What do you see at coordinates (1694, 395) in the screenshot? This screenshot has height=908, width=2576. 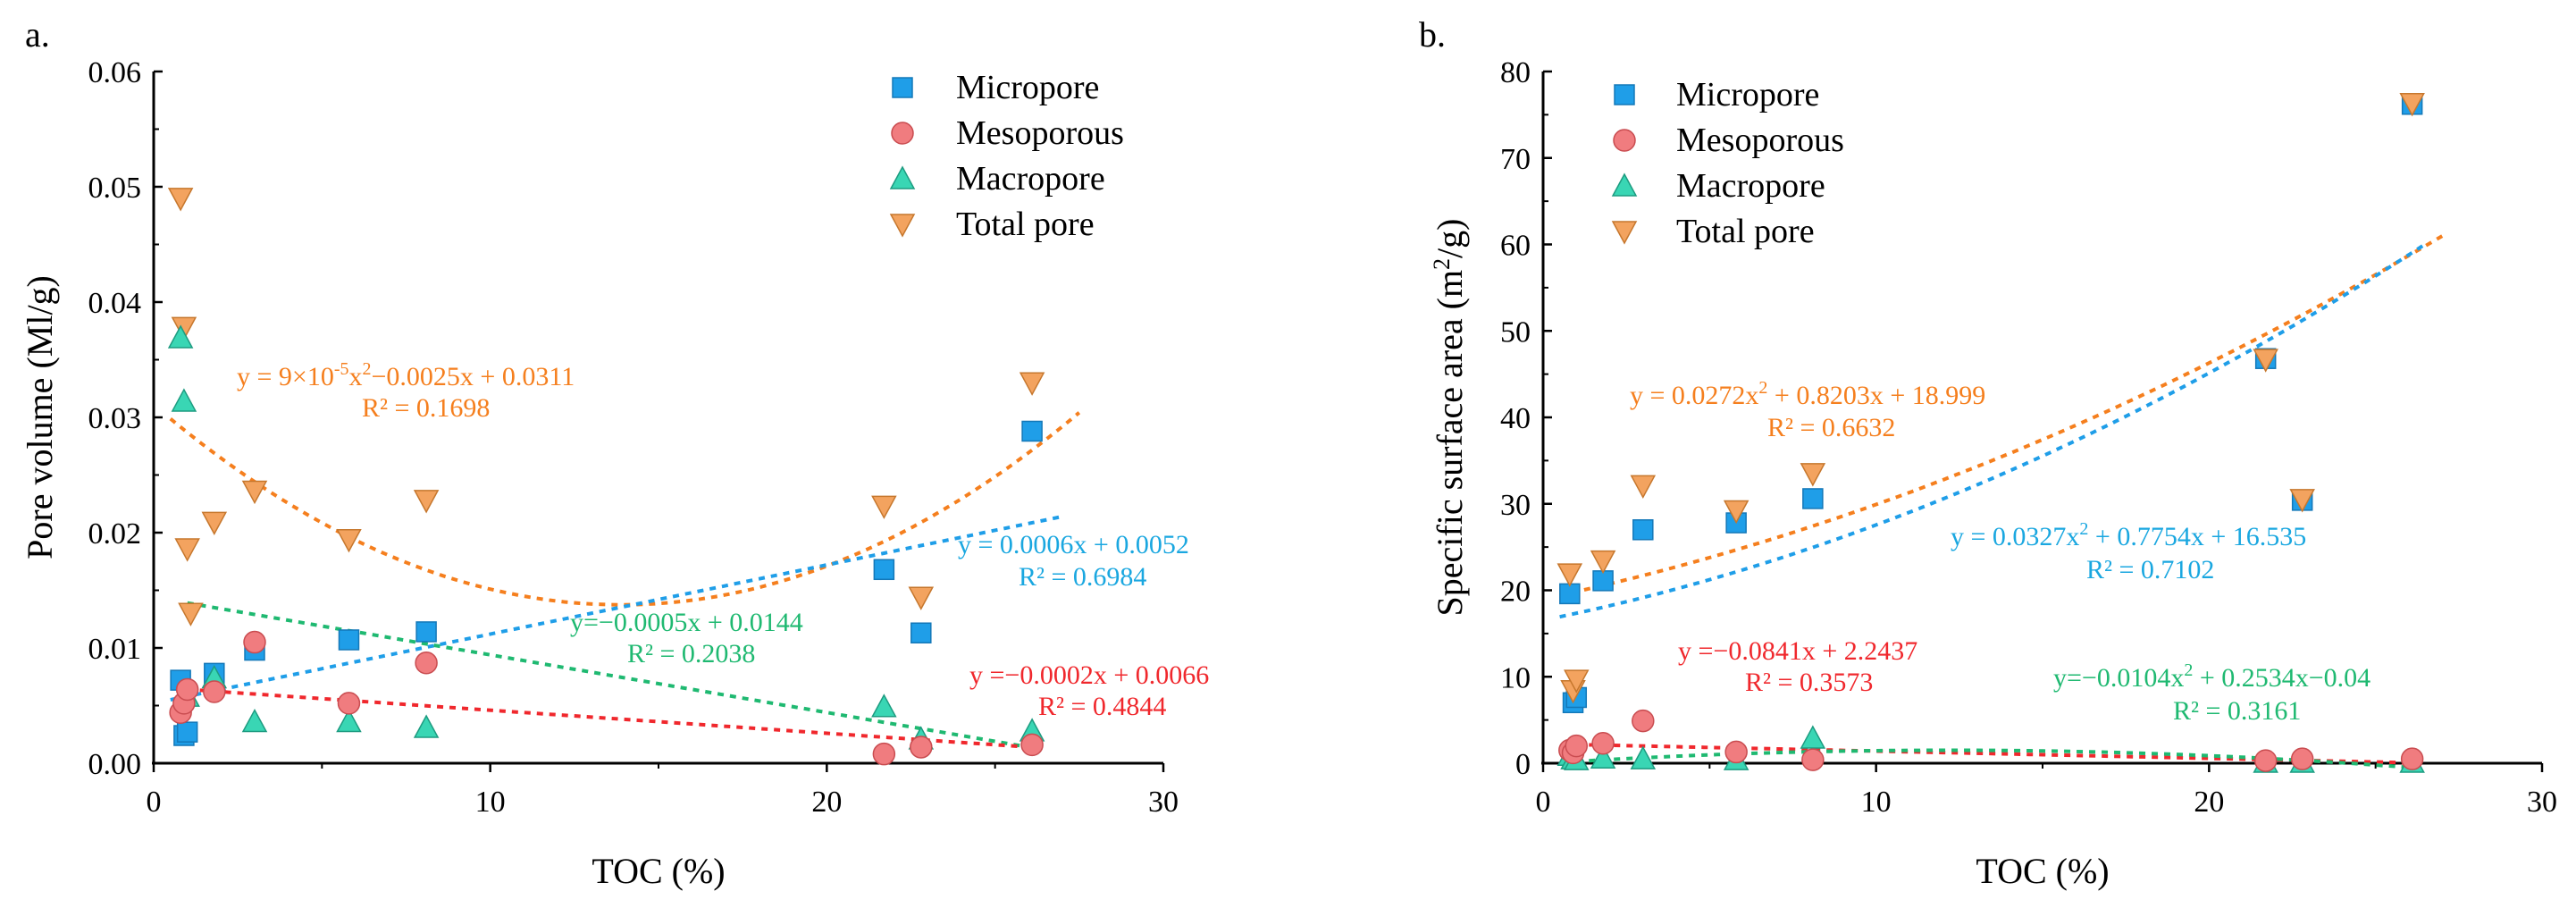 I see `panel-b-eq-total-part1: y = 0.0272x` at bounding box center [1694, 395].